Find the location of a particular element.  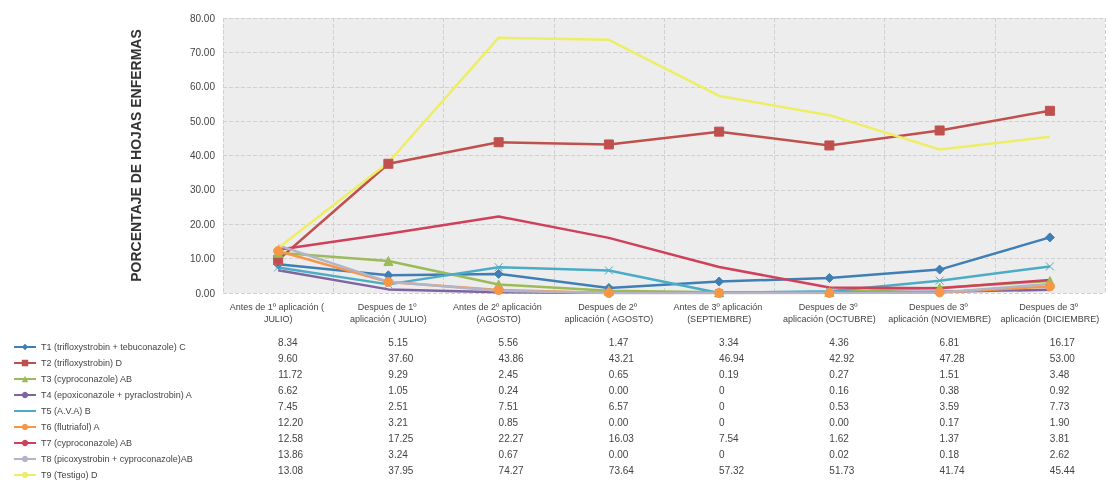

x-tick-label: Despues de 3º aplicación (DICIEMBRE) is located at coordinates (1050, 313).